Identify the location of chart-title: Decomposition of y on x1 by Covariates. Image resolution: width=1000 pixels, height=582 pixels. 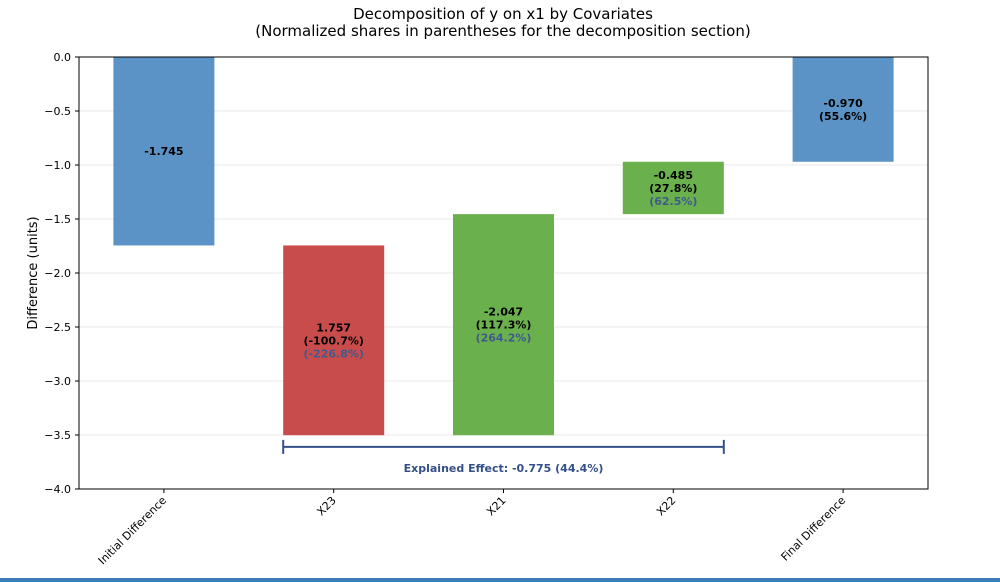
(503, 14).